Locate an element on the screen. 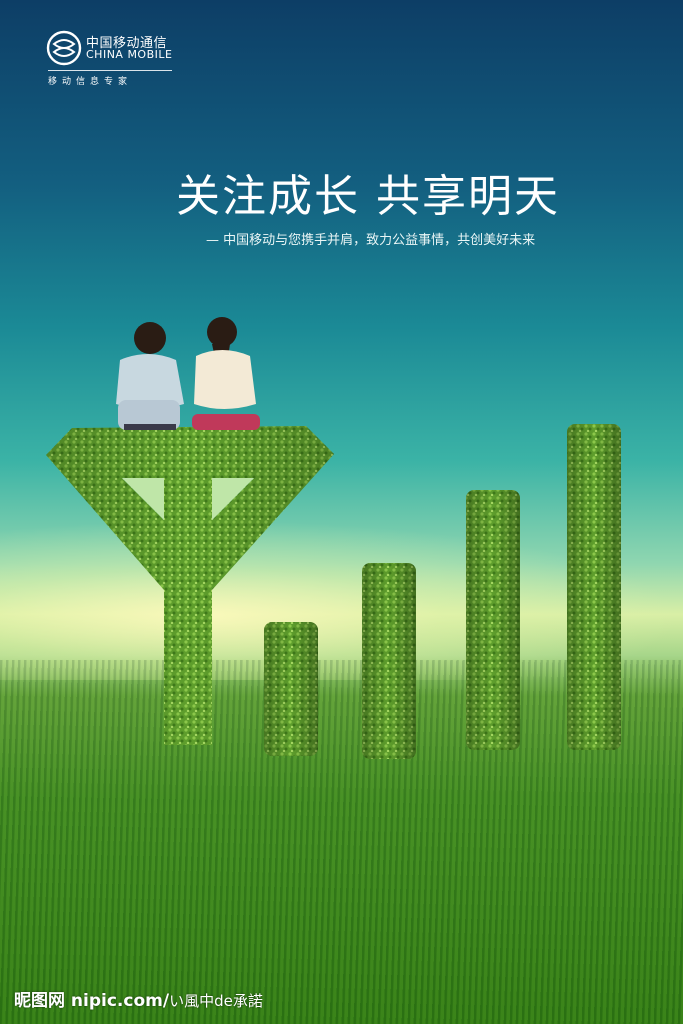  logo-divider is located at coordinates (110, 70).